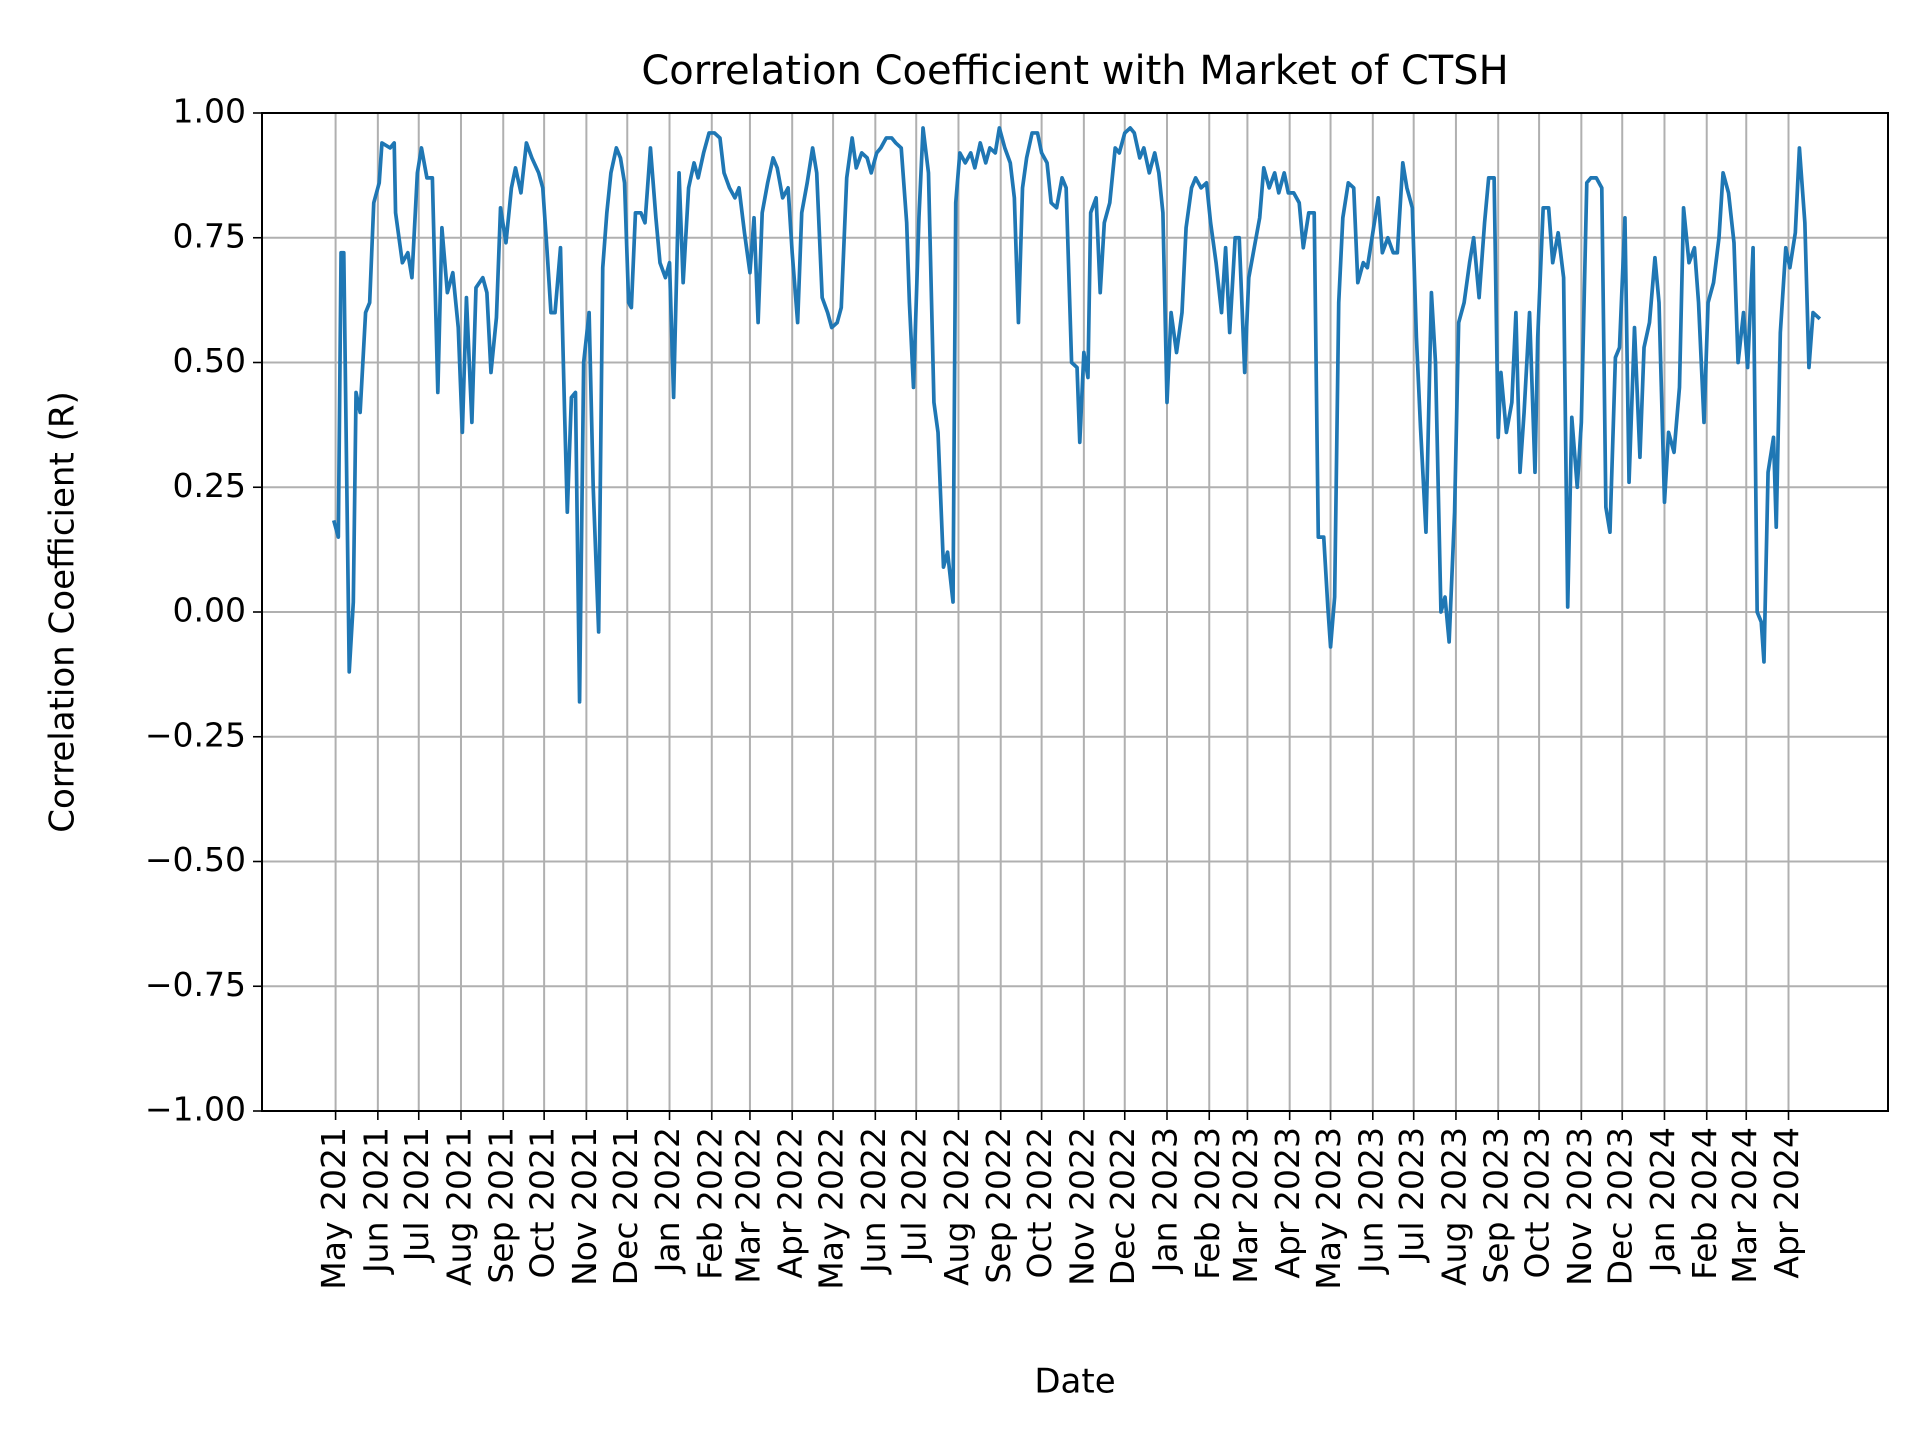 The height and width of the screenshot is (1444, 1920). Describe the element at coordinates (375, 1201) in the screenshot. I see `x-tick-label: Jun 2021` at that location.